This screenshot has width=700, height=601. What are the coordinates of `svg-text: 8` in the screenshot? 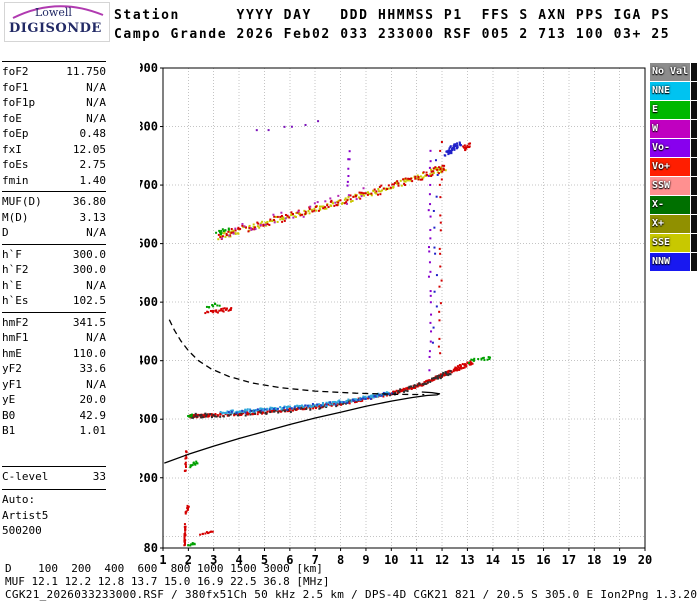 It's located at (340, 560).